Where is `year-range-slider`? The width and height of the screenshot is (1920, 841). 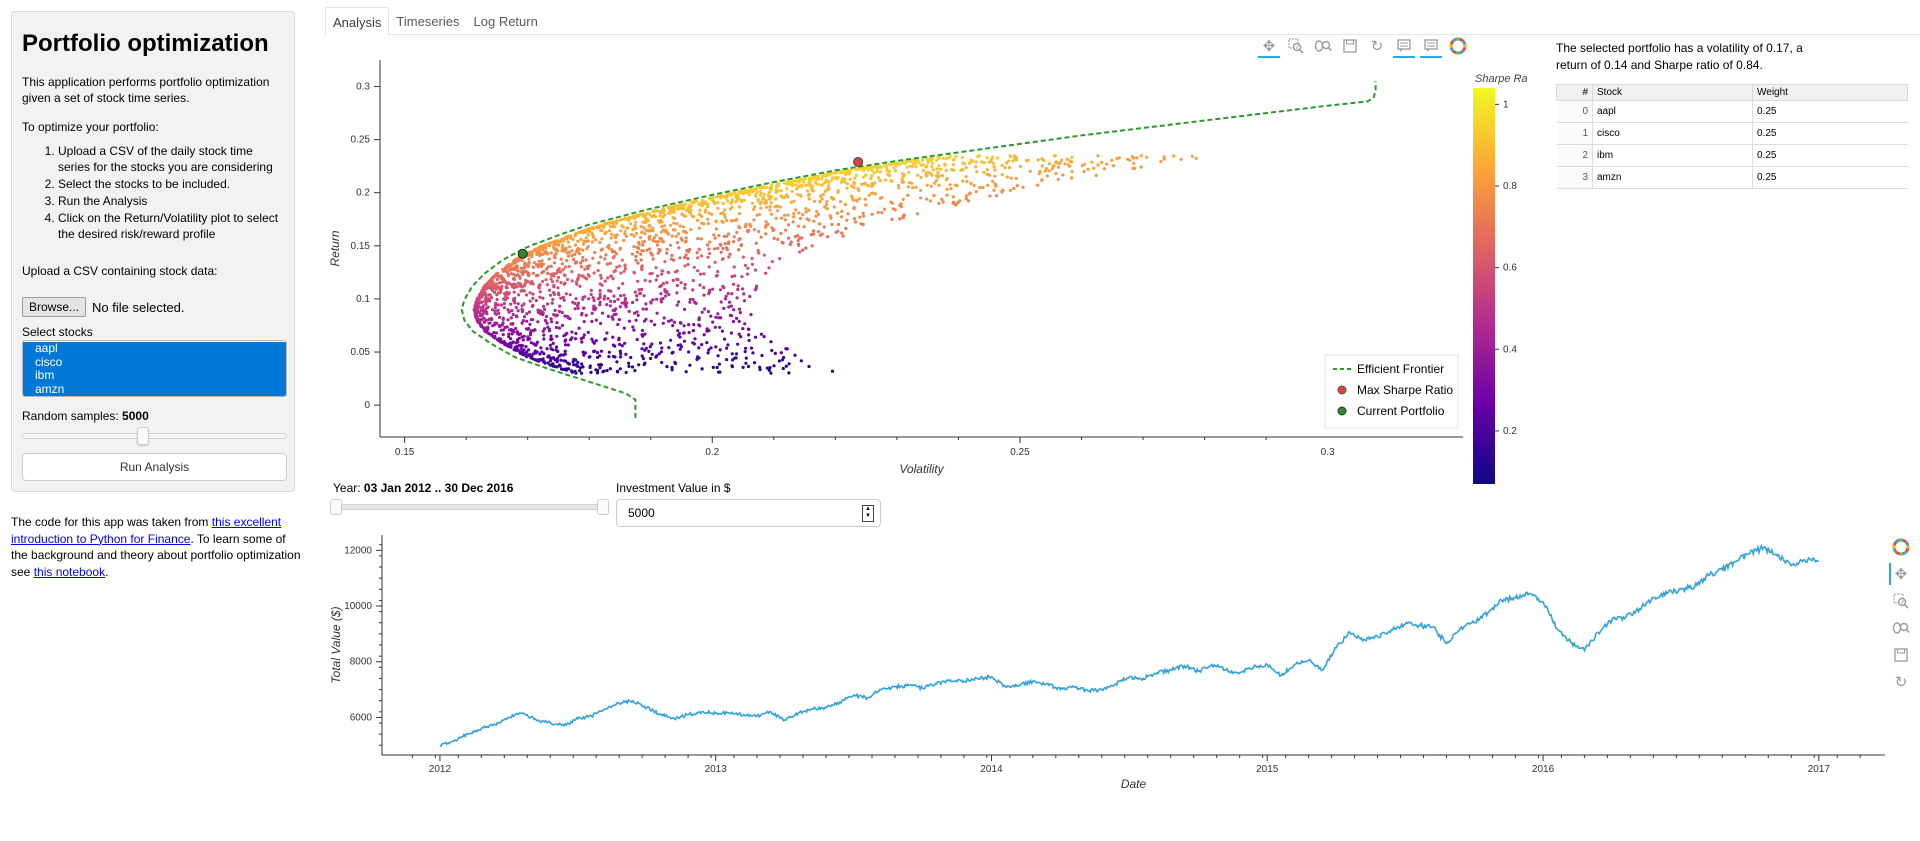 year-range-slider is located at coordinates (469, 507).